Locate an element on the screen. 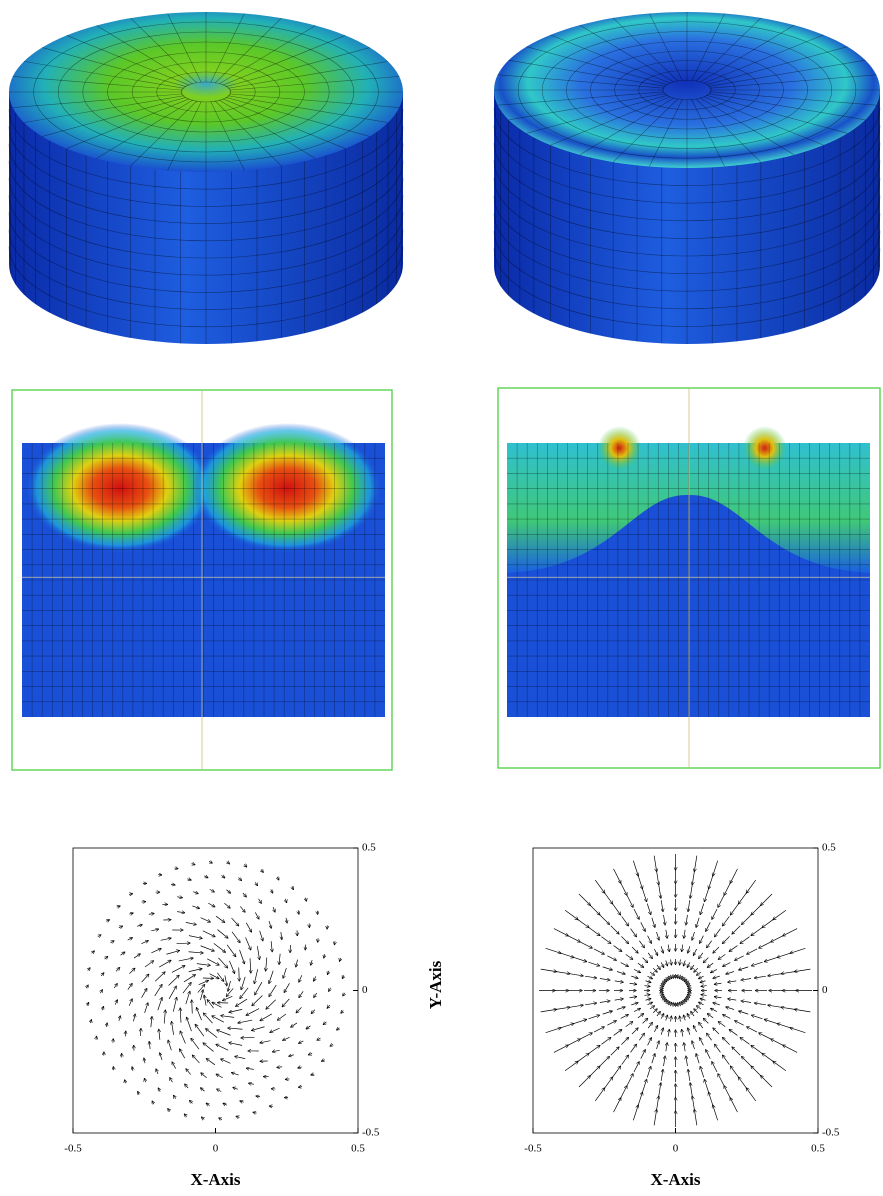 This screenshot has width=883, height=1196. dome is located at coordinates (688, 605).